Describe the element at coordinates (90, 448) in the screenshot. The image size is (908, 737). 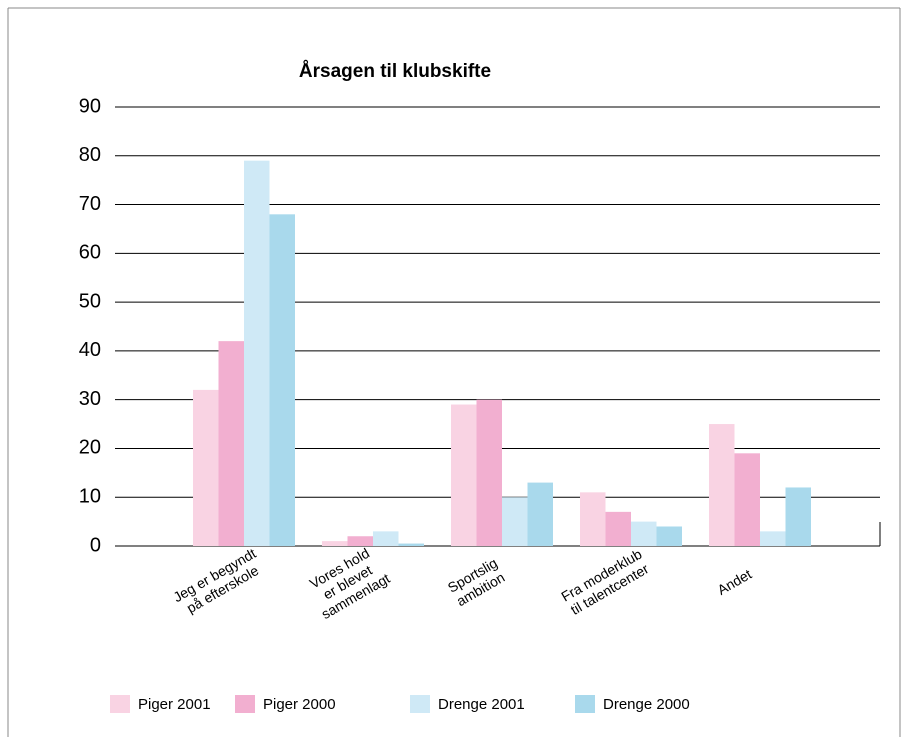
I see `y-tick-label: 20` at that location.